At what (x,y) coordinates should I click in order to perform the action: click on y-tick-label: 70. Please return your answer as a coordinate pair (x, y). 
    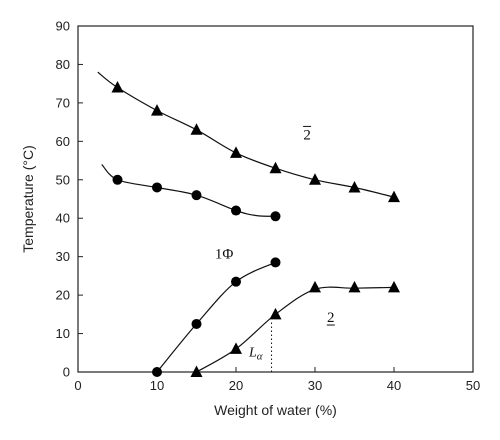
    Looking at the image, I should click on (63, 102).